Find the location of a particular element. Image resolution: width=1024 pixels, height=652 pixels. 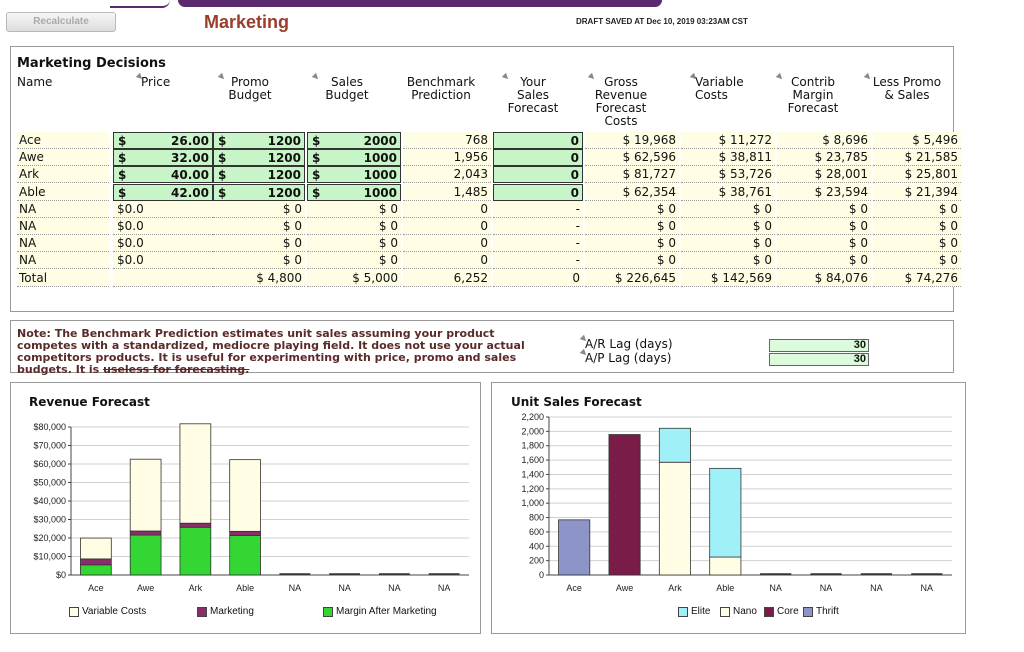

price-input: $32.00 is located at coordinates (163, 158).